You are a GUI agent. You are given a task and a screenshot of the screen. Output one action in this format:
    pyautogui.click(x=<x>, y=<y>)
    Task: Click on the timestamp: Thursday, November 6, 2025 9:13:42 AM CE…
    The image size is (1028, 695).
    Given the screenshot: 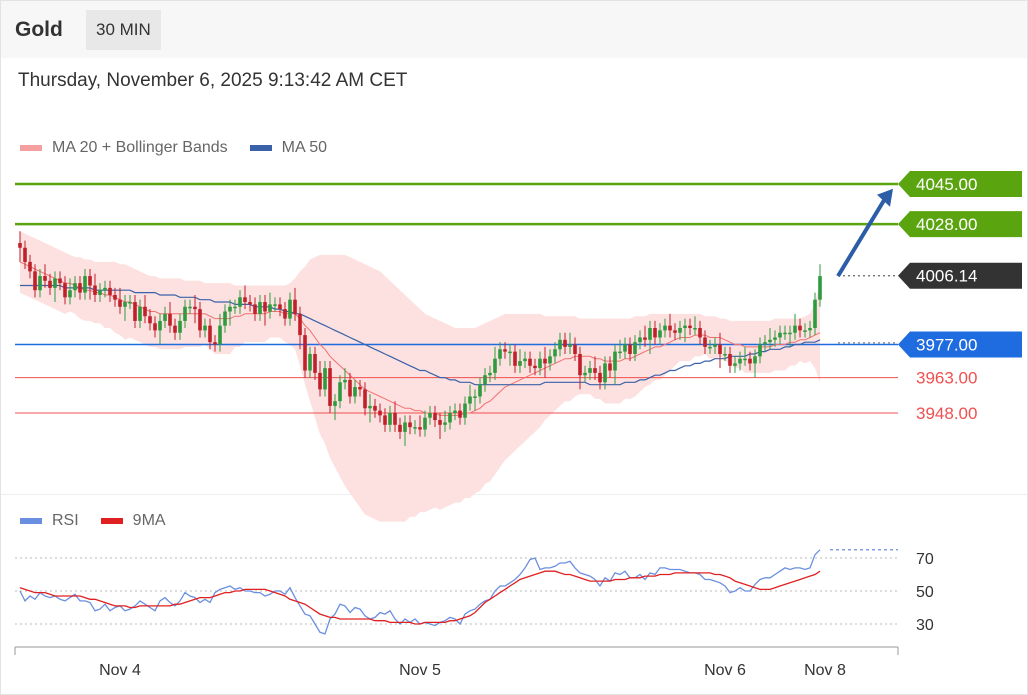 What is the action you would take?
    pyautogui.click(x=213, y=80)
    